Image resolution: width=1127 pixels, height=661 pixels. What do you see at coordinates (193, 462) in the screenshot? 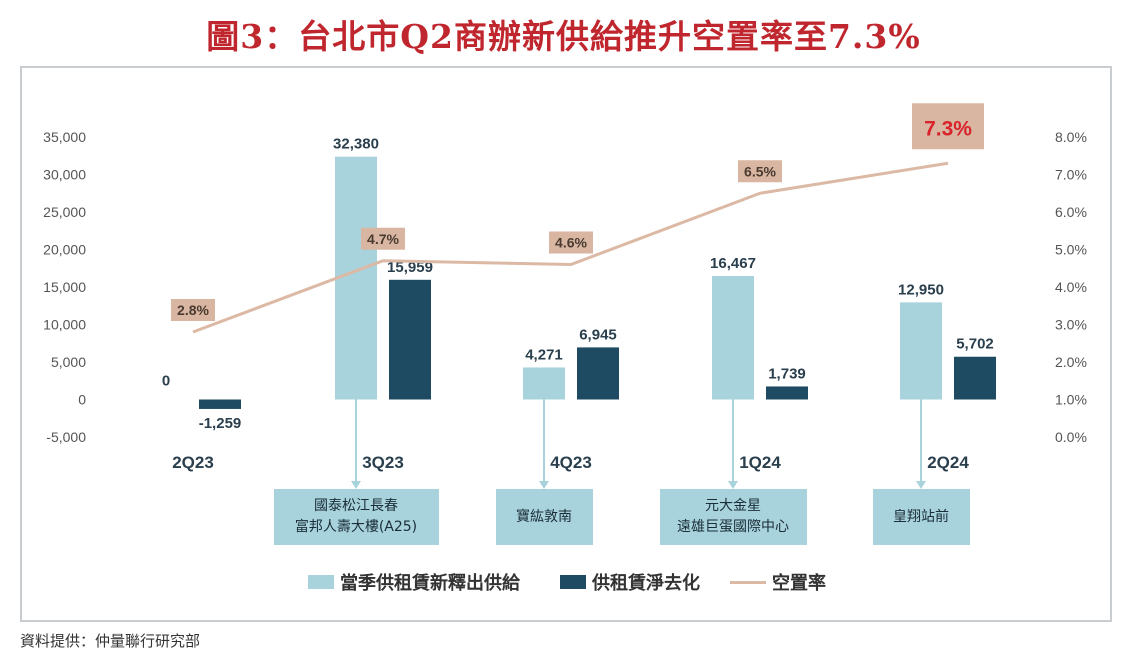
I see `x-tick-label: 2Q23` at bounding box center [193, 462].